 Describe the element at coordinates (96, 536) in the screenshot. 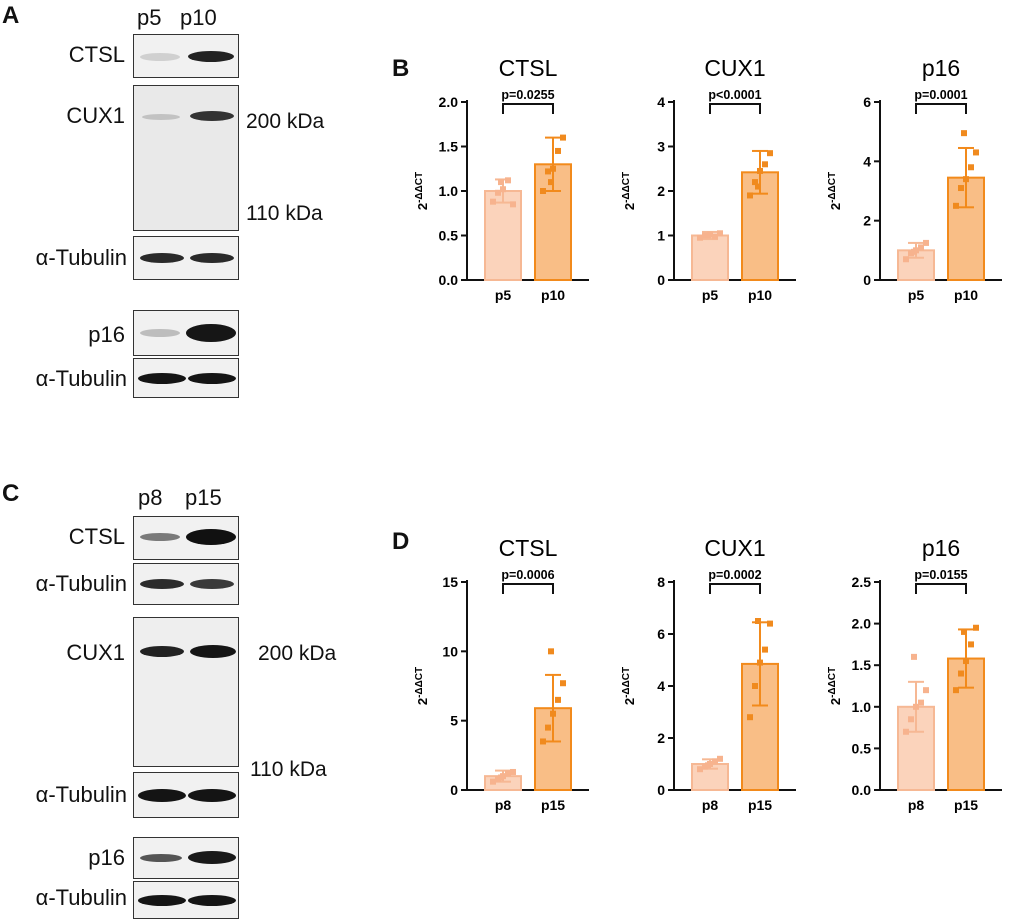

I see `blot2-row-label-ctsl: CTSL` at that location.